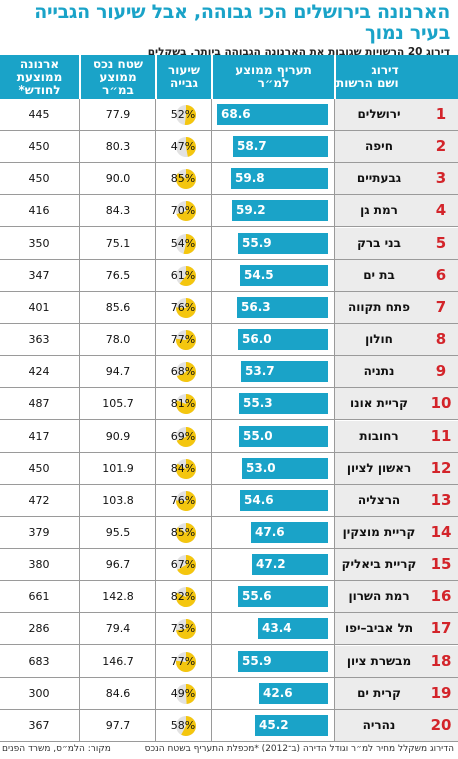  What do you see at coordinates (396, 147) in the screenshot?
I see `name-cell: 2 חיפה` at bounding box center [396, 147].